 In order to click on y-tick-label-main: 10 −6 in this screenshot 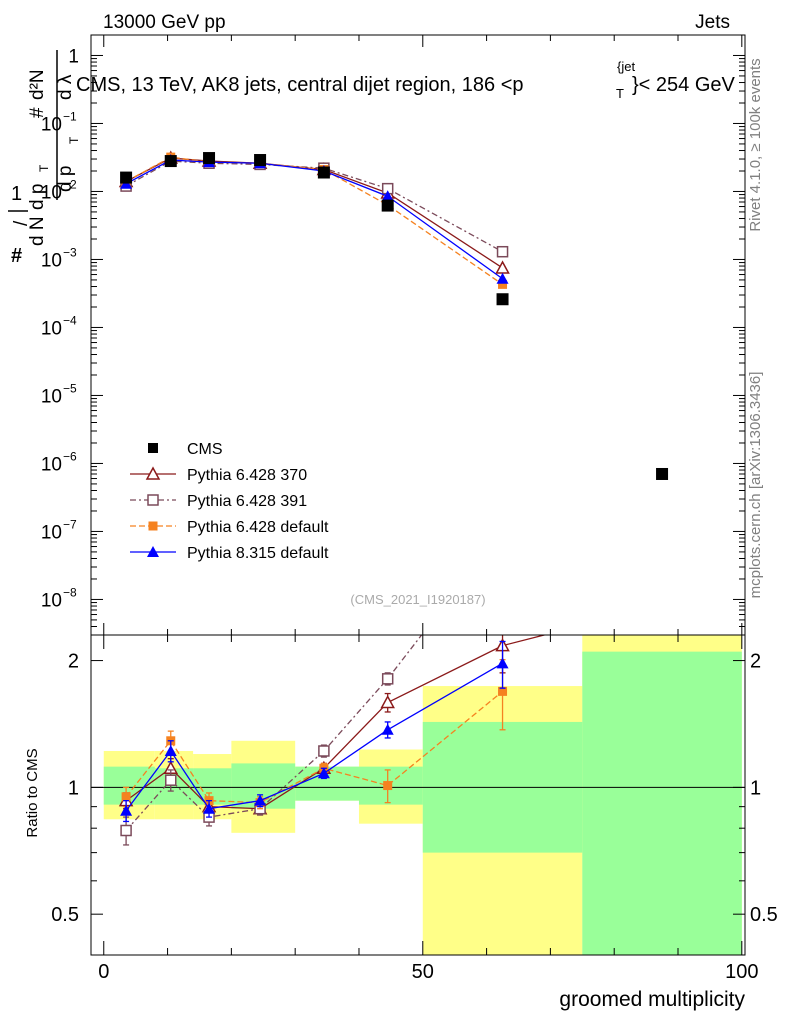, I will do `click(59, 462)`.